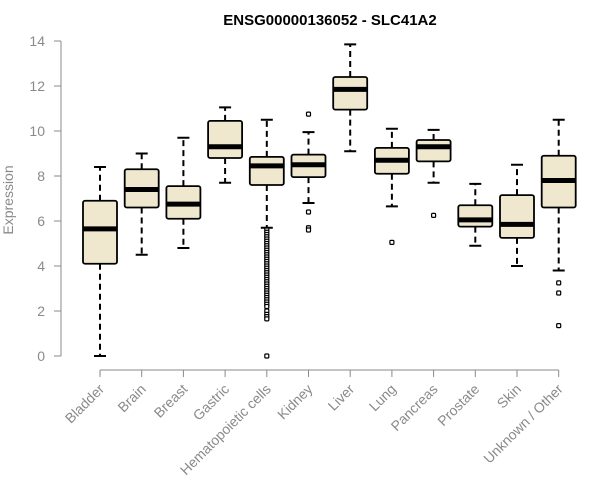 The image size is (600, 500). What do you see at coordinates (558, 223) in the screenshot?
I see `box-unknown-other` at bounding box center [558, 223].